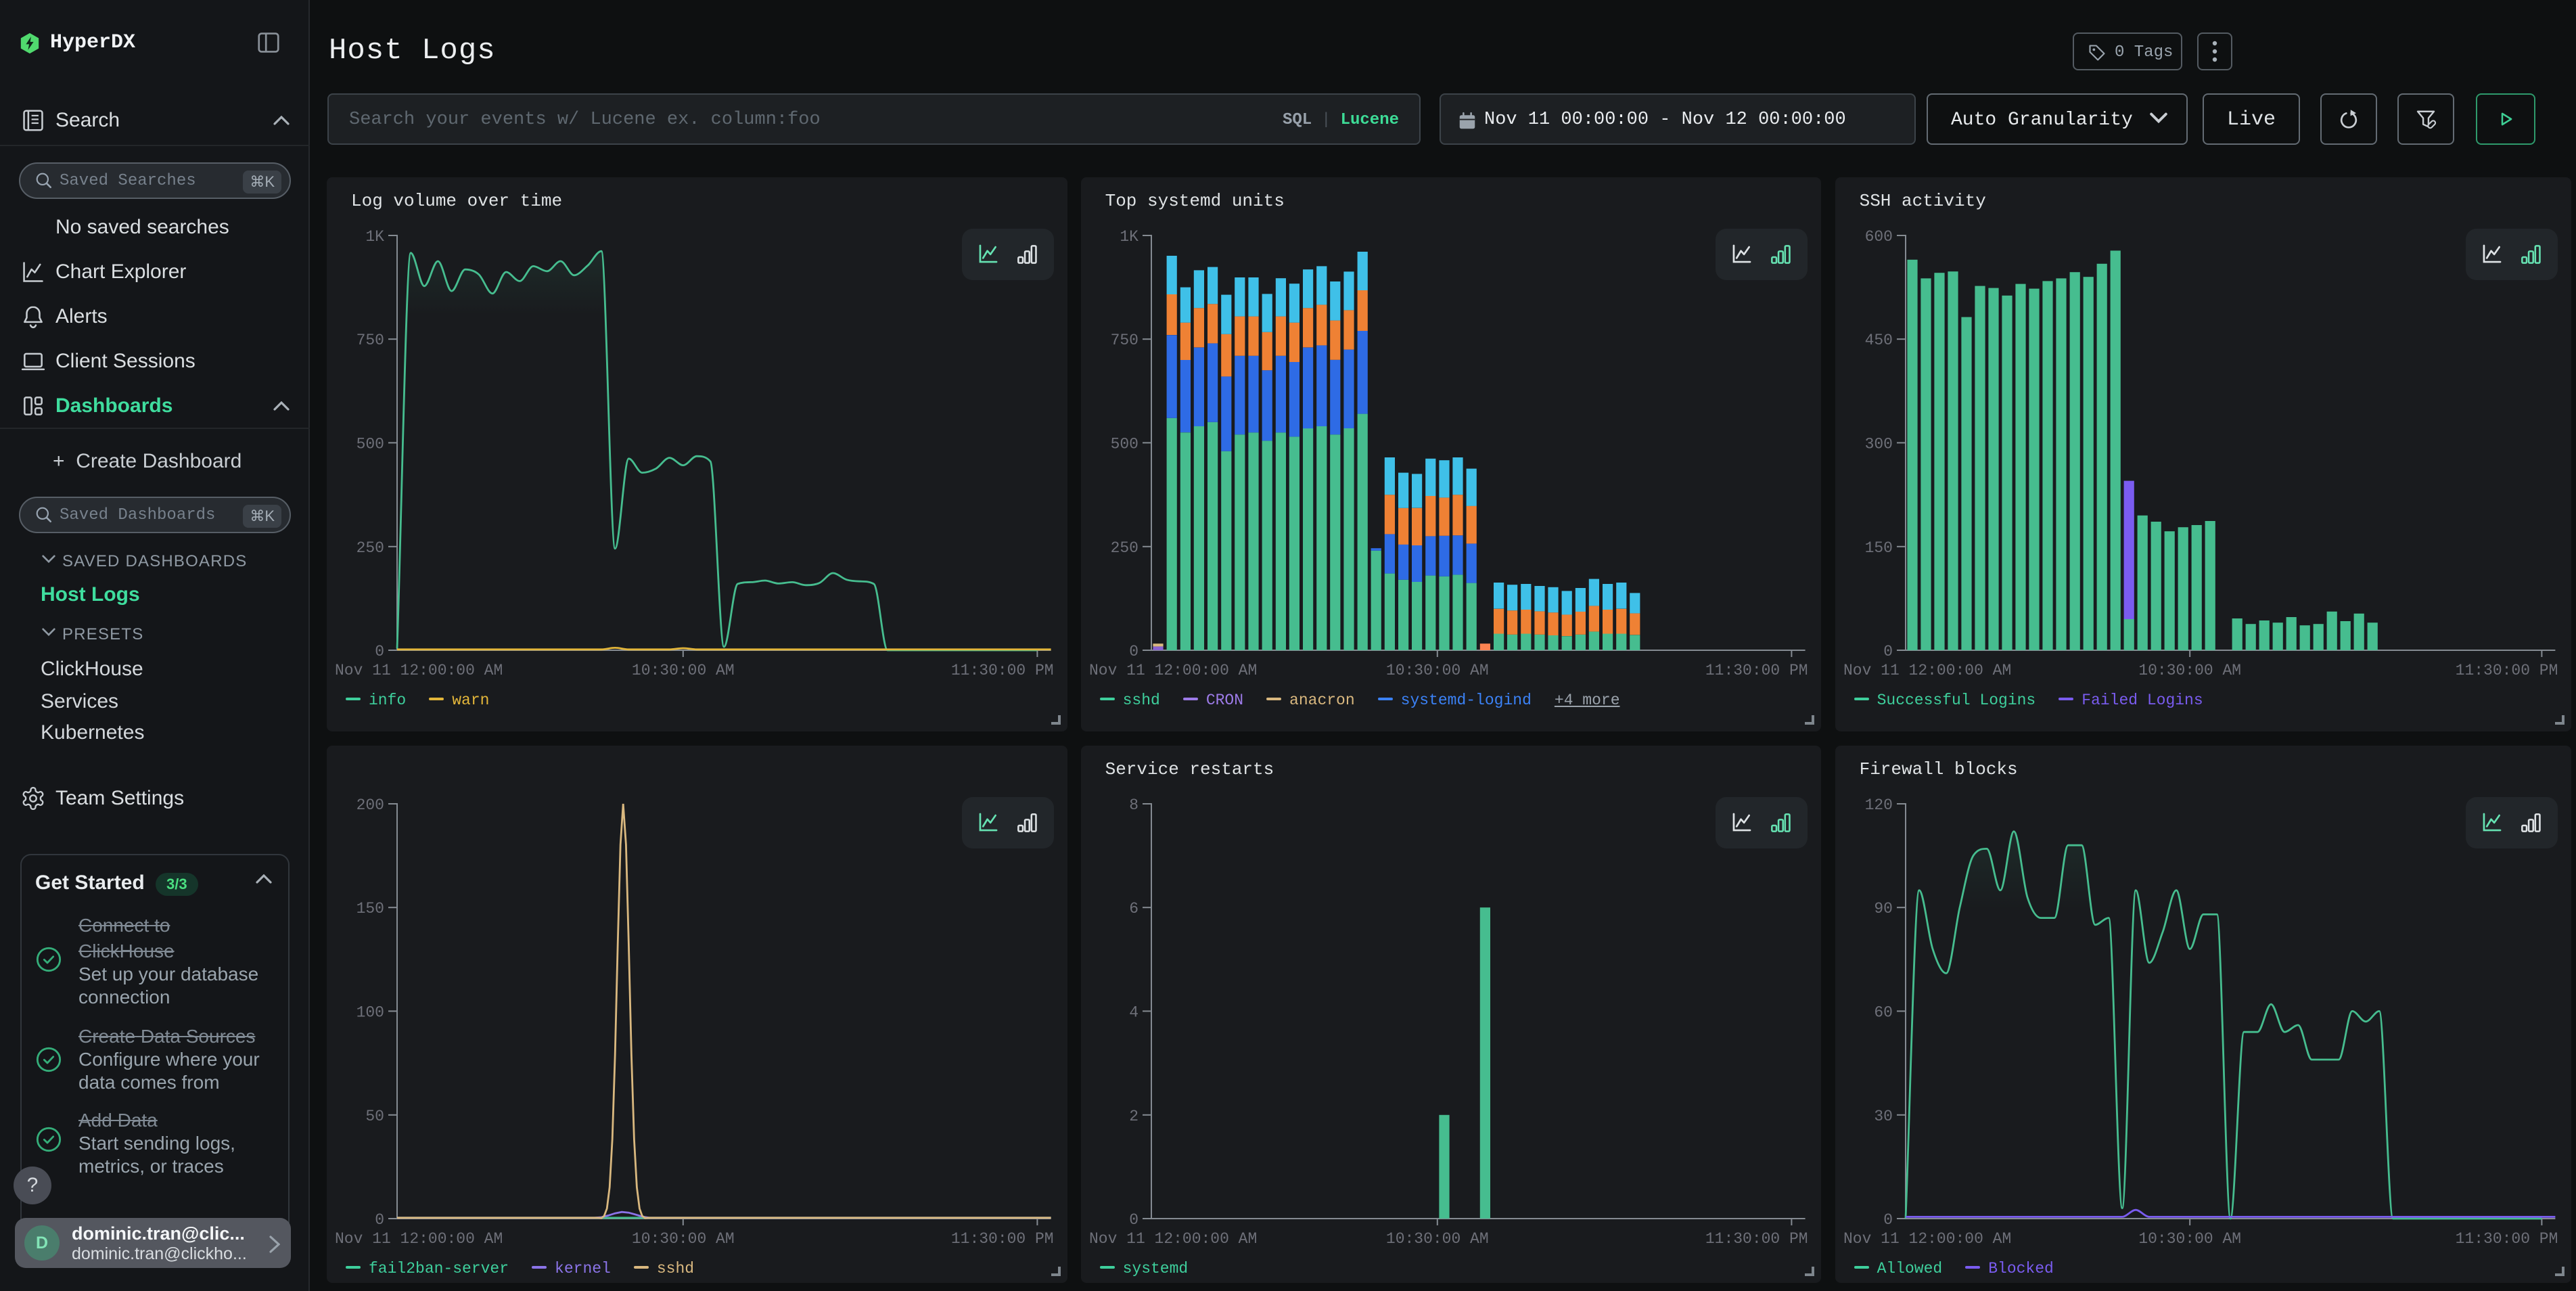 Image resolution: width=2576 pixels, height=1291 pixels. What do you see at coordinates (1884, 1116) in the screenshot?
I see `svg-text: 30` at bounding box center [1884, 1116].